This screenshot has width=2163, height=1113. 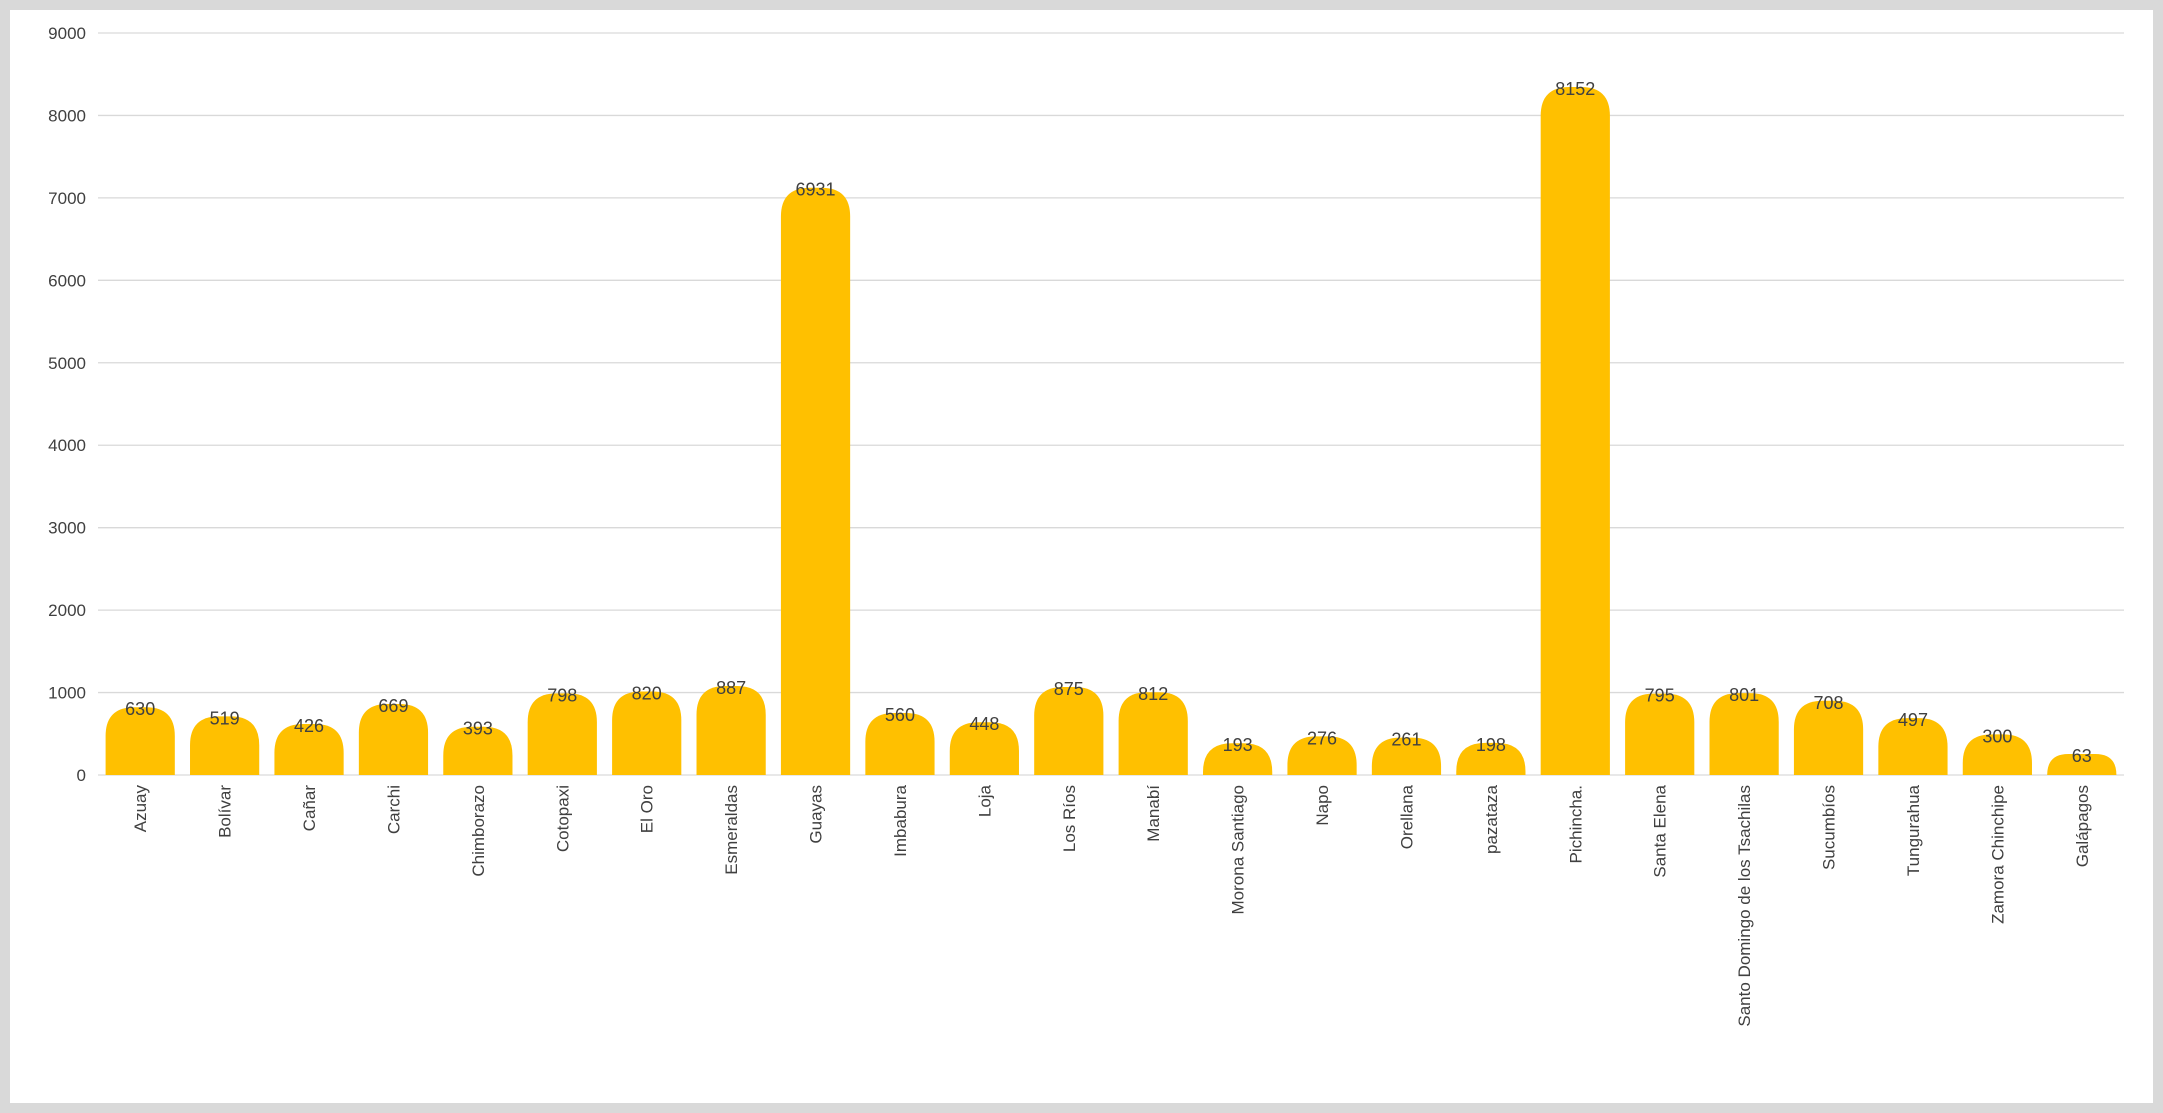 What do you see at coordinates (225, 811) in the screenshot?
I see `category-label: Bolívar` at bounding box center [225, 811].